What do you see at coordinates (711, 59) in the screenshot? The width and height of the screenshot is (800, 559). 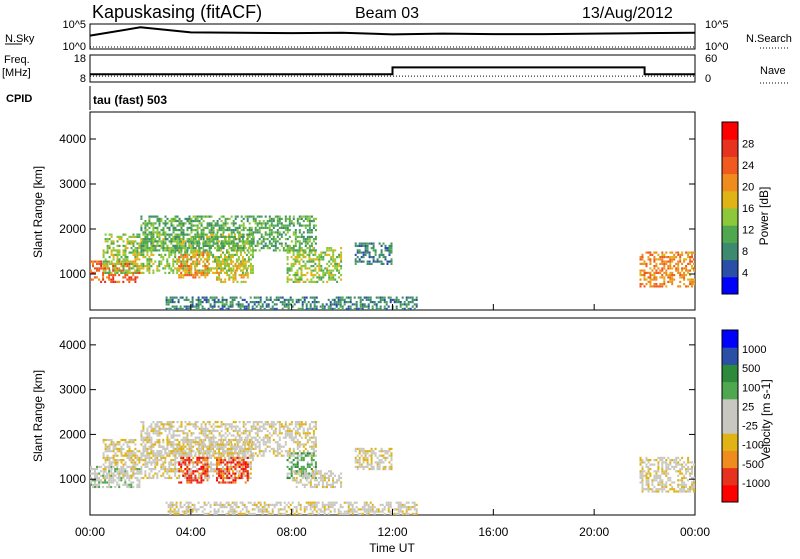 I see `freq-right-tick-top: 60` at bounding box center [711, 59].